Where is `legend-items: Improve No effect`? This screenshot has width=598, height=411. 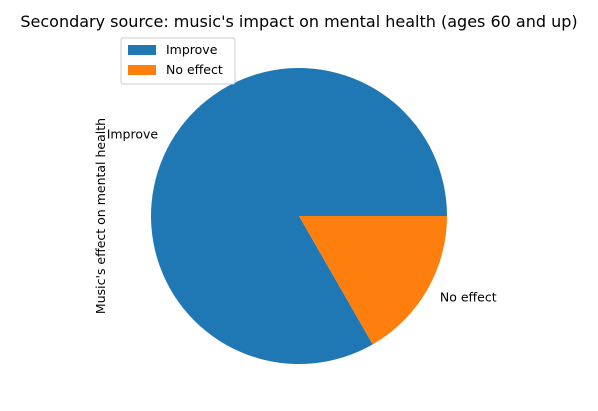
legend-items: Improve No effect is located at coordinates (175, 59).